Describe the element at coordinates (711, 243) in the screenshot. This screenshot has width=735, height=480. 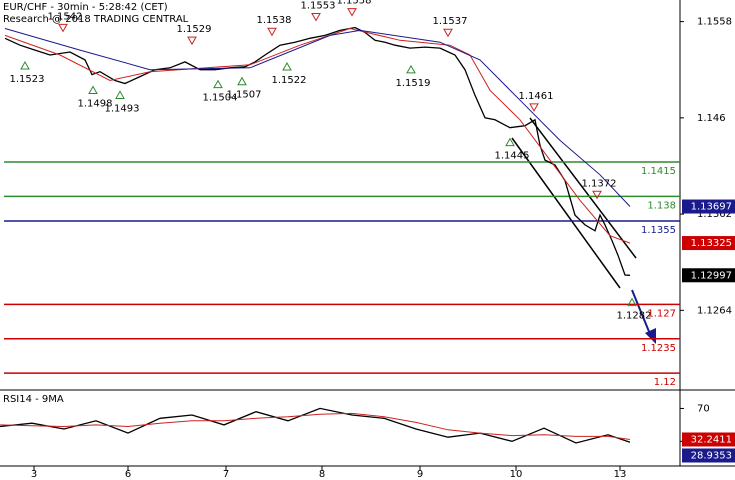
I see `value-box-label: 1.13325` at that location.